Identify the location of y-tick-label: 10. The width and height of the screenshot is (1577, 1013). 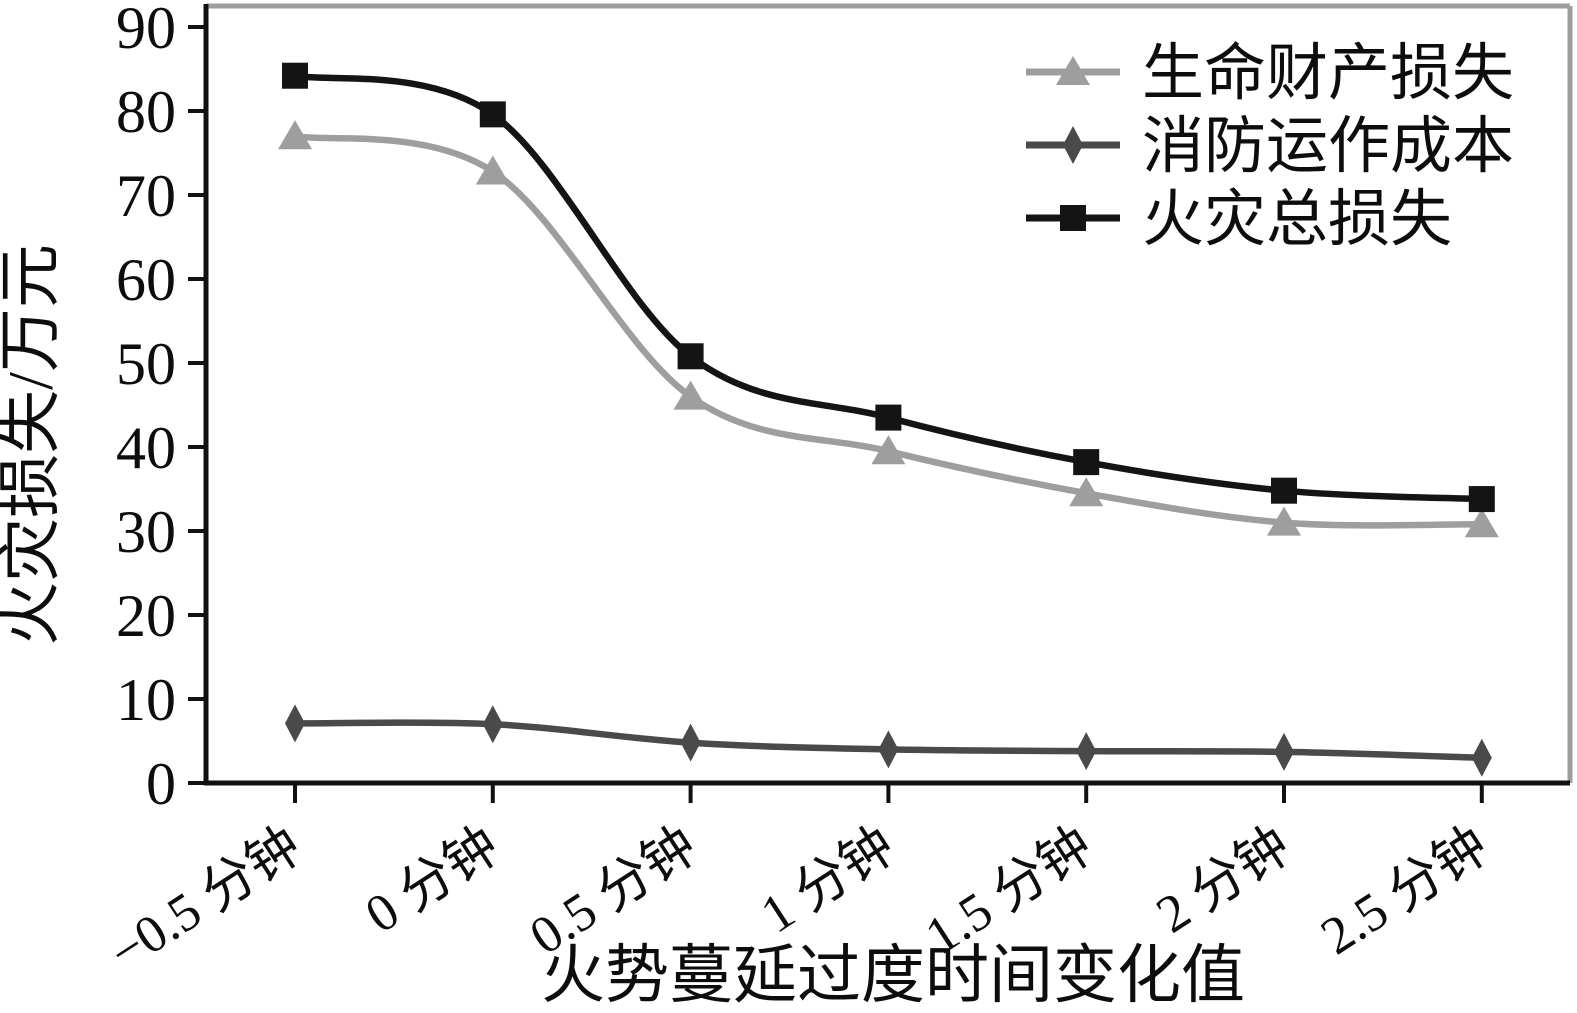
(146, 700).